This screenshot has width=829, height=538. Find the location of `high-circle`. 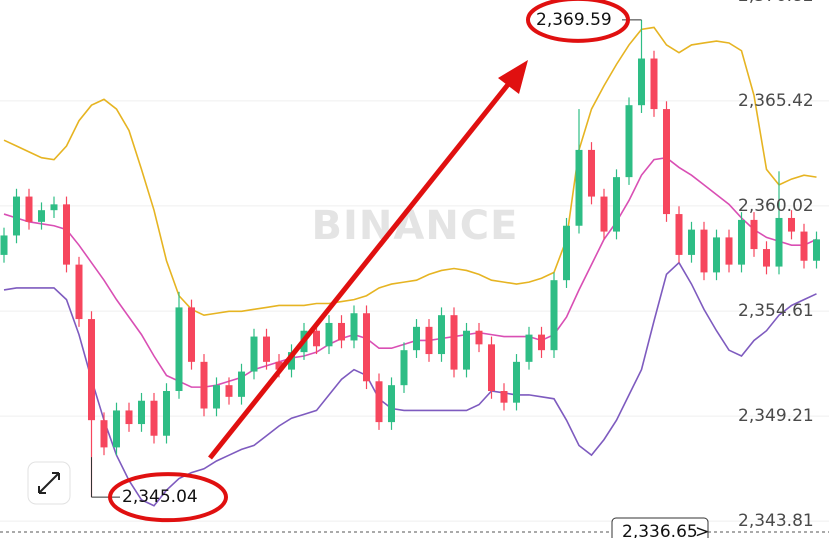

high-circle is located at coordinates (578, 21).